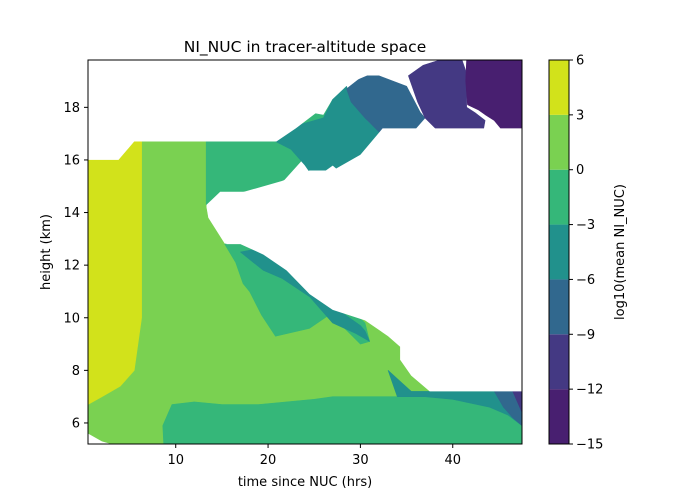 The height and width of the screenshot is (500, 700). I want to click on colorbar-tick-label: −6, so click(585, 280).